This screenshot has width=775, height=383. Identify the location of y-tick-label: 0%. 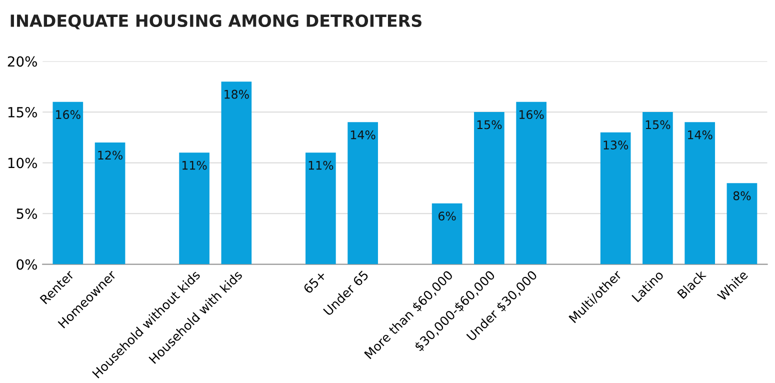
(26, 264).